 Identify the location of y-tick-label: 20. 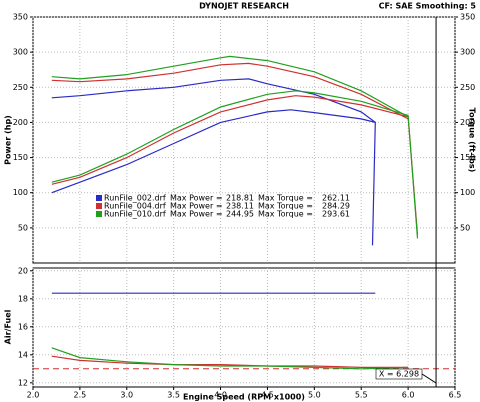
(23, 270).